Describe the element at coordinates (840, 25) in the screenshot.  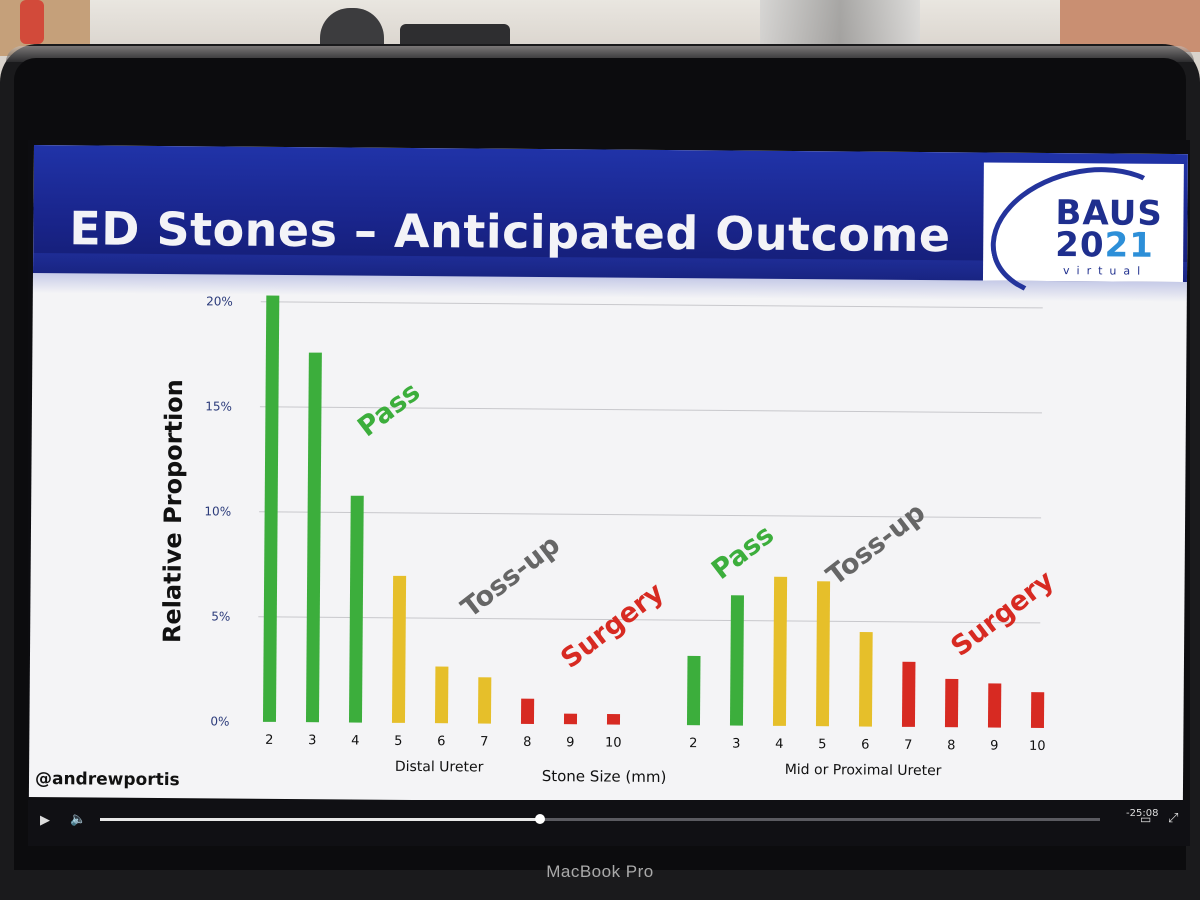
I see `dish-rack` at that location.